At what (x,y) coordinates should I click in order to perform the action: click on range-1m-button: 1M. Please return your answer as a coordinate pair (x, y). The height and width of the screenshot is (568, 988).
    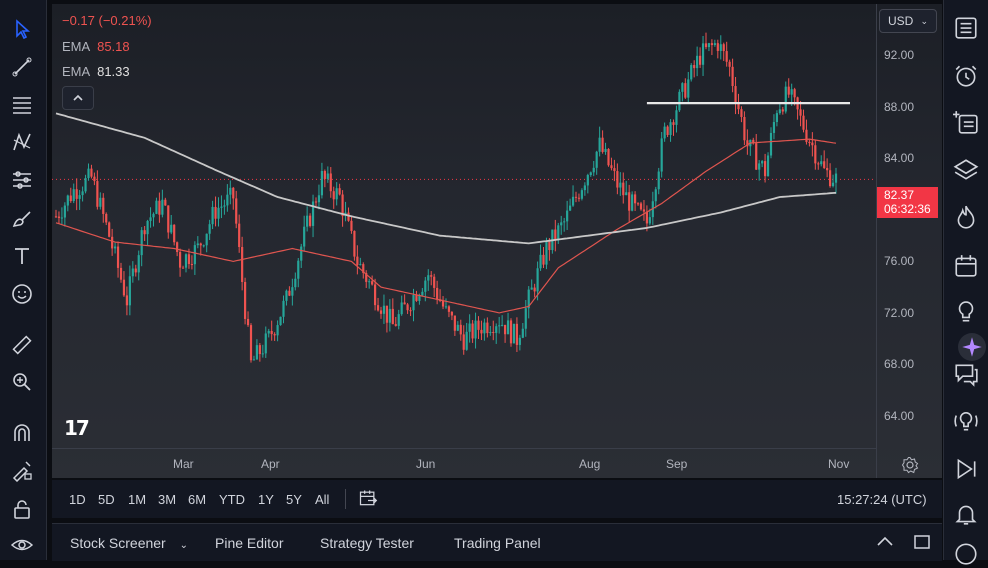
    Looking at the image, I should click on (137, 499).